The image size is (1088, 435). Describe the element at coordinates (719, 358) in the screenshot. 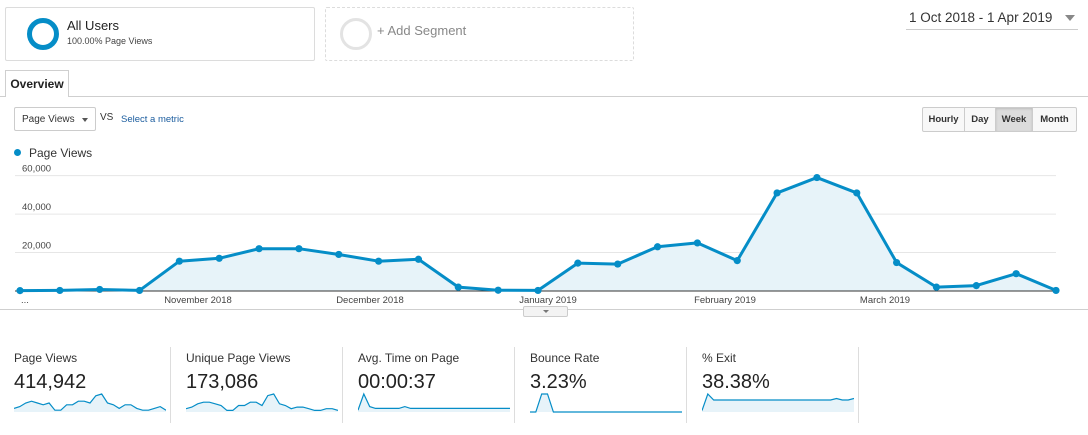

I see `scorecard-label: % Exit` at that location.